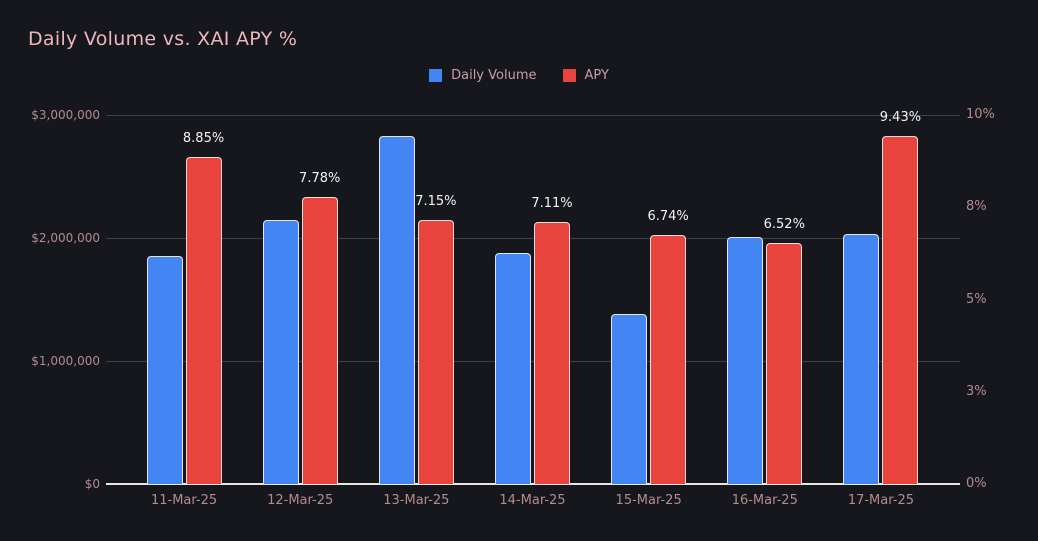  Describe the element at coordinates (320, 178) in the screenshot. I see `apy-value-label: 7.78%` at that location.